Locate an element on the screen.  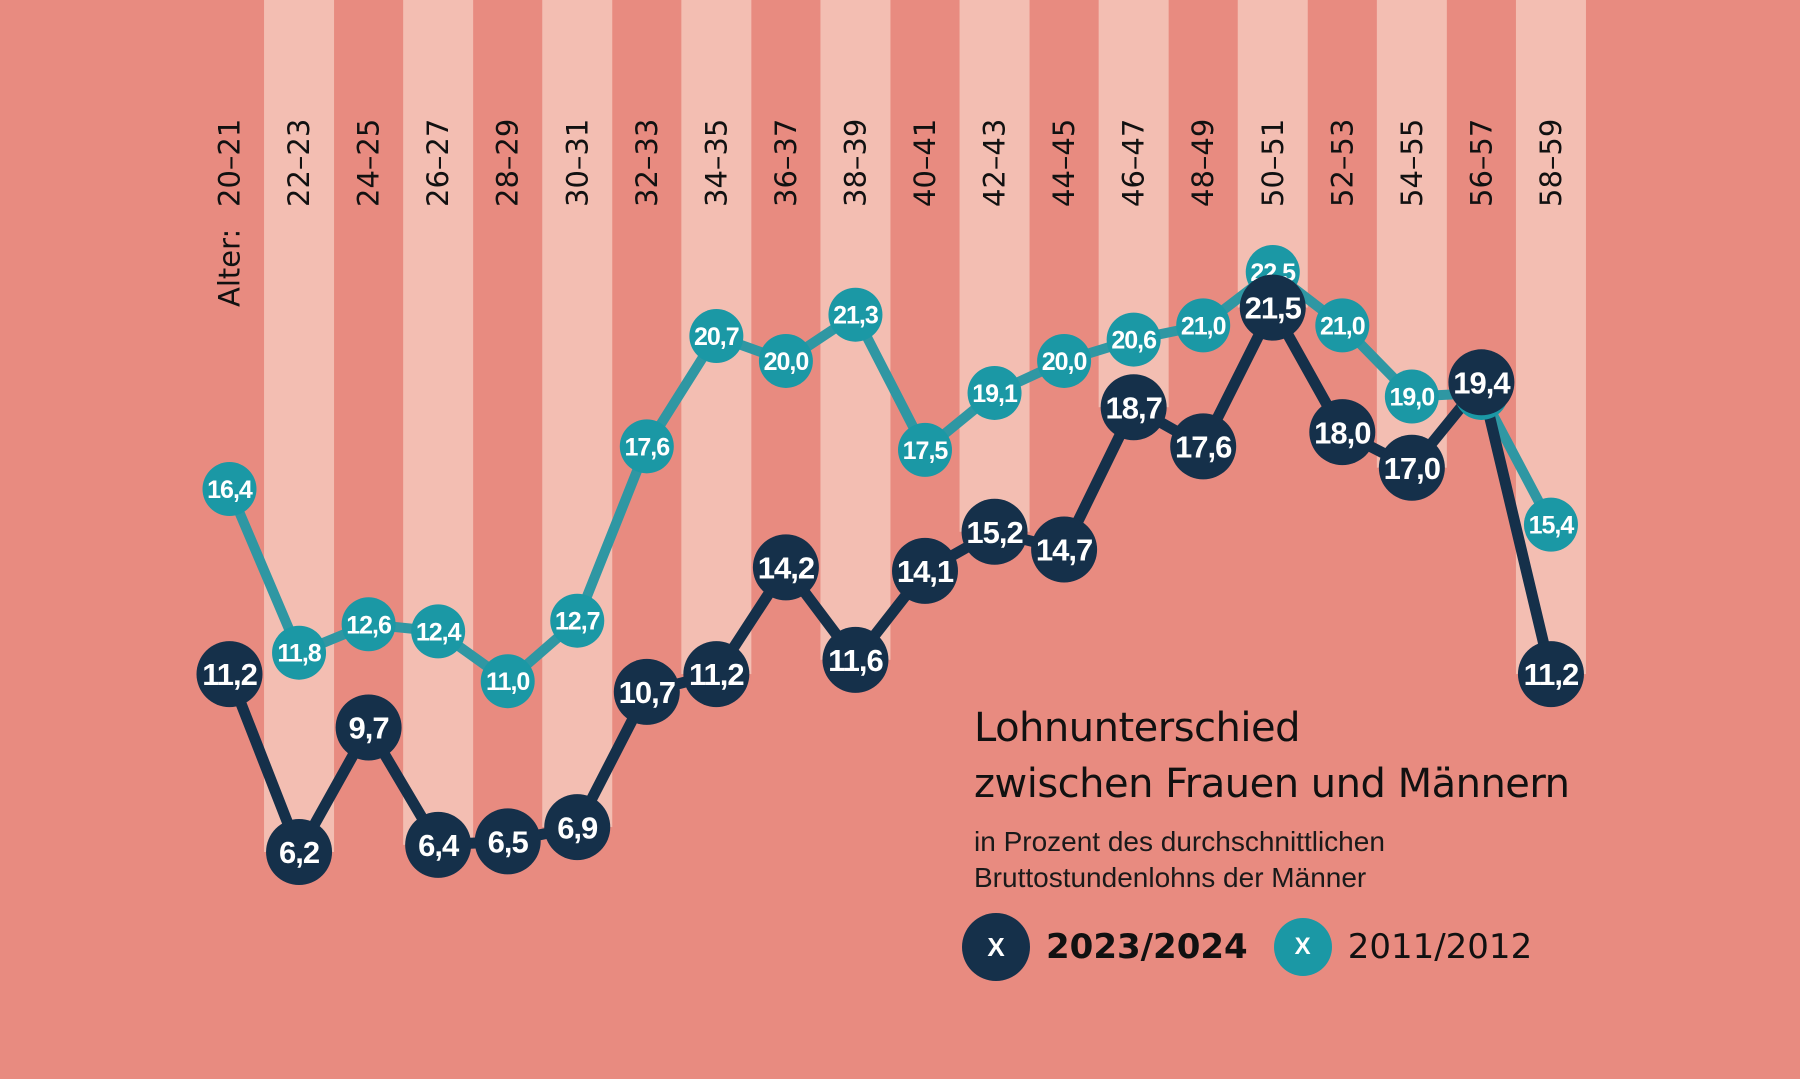
data-label: 20,6 is located at coordinates (1133, 341).